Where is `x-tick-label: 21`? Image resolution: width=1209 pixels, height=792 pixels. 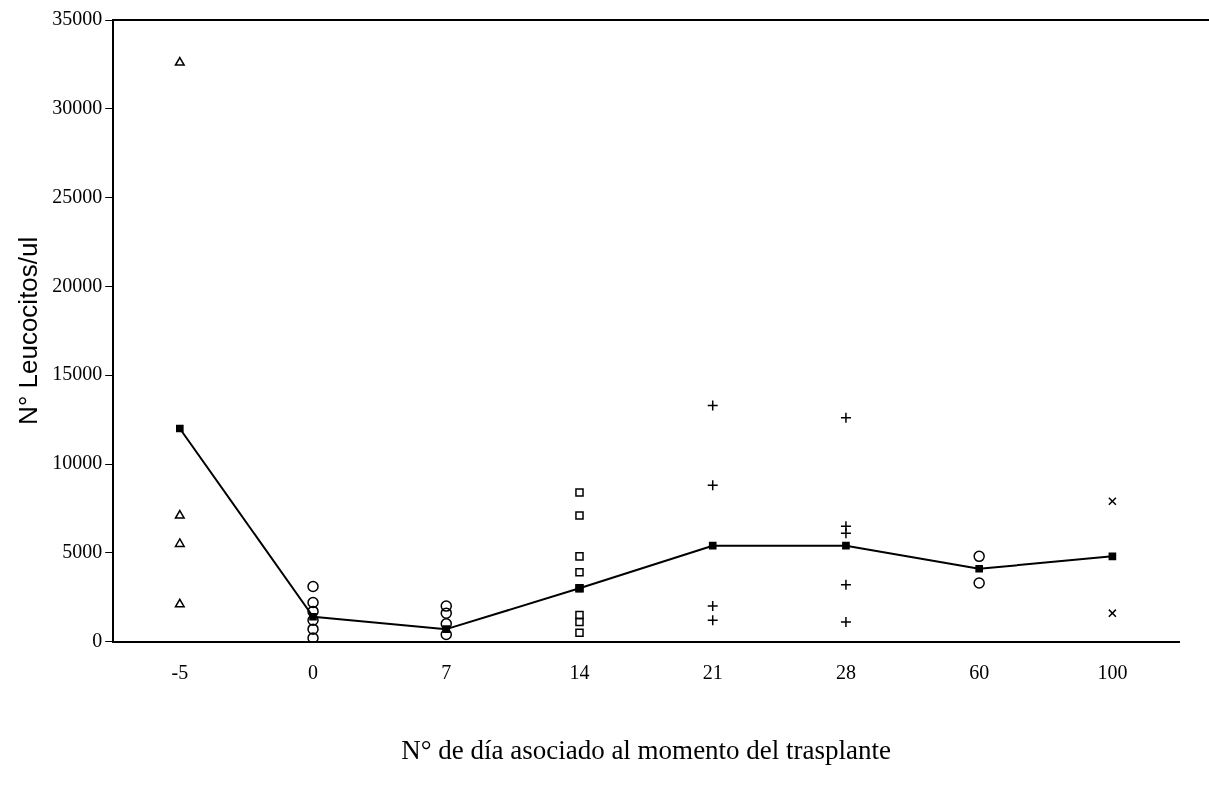 x-tick-label: 21 is located at coordinates (712, 671).